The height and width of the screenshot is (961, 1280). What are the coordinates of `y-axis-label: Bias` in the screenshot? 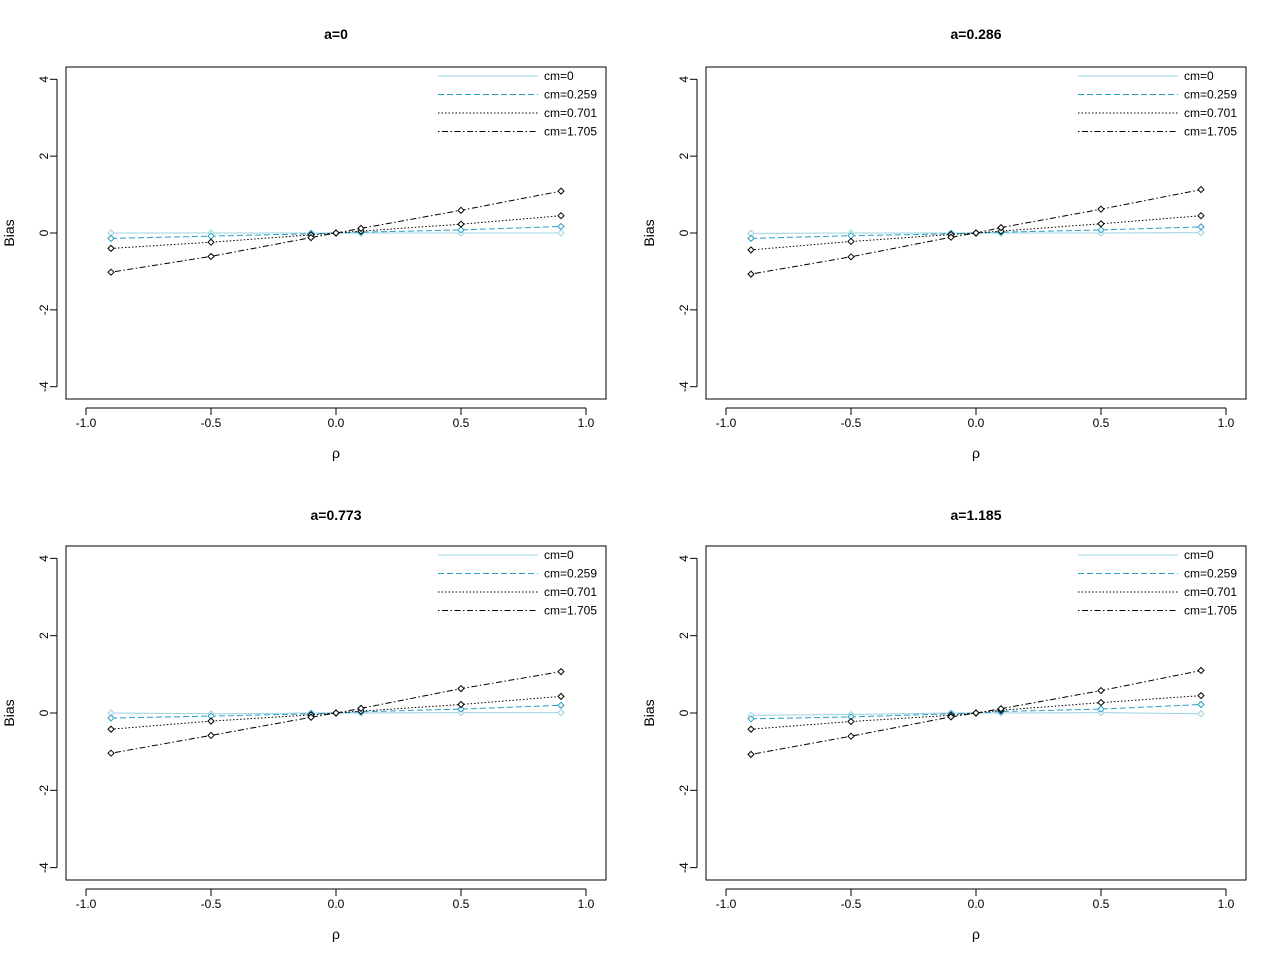 It's located at (9, 232).